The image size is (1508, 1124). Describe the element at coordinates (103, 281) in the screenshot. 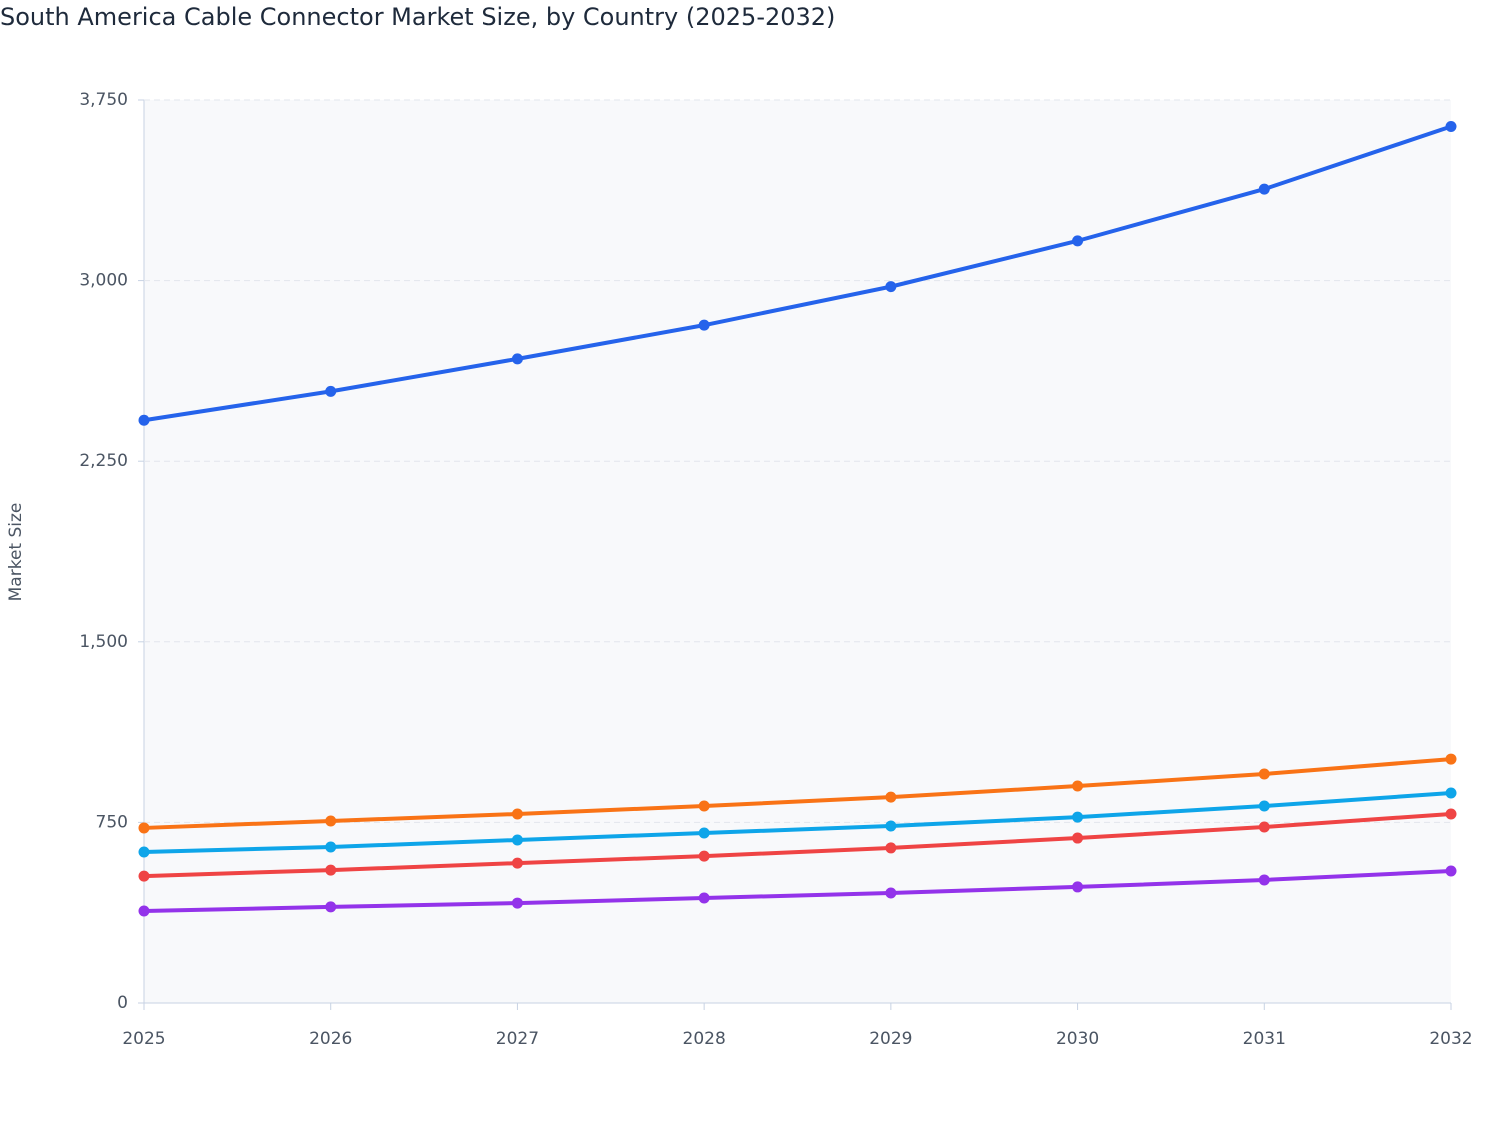

I see `y-tick-label: 3,000` at that location.